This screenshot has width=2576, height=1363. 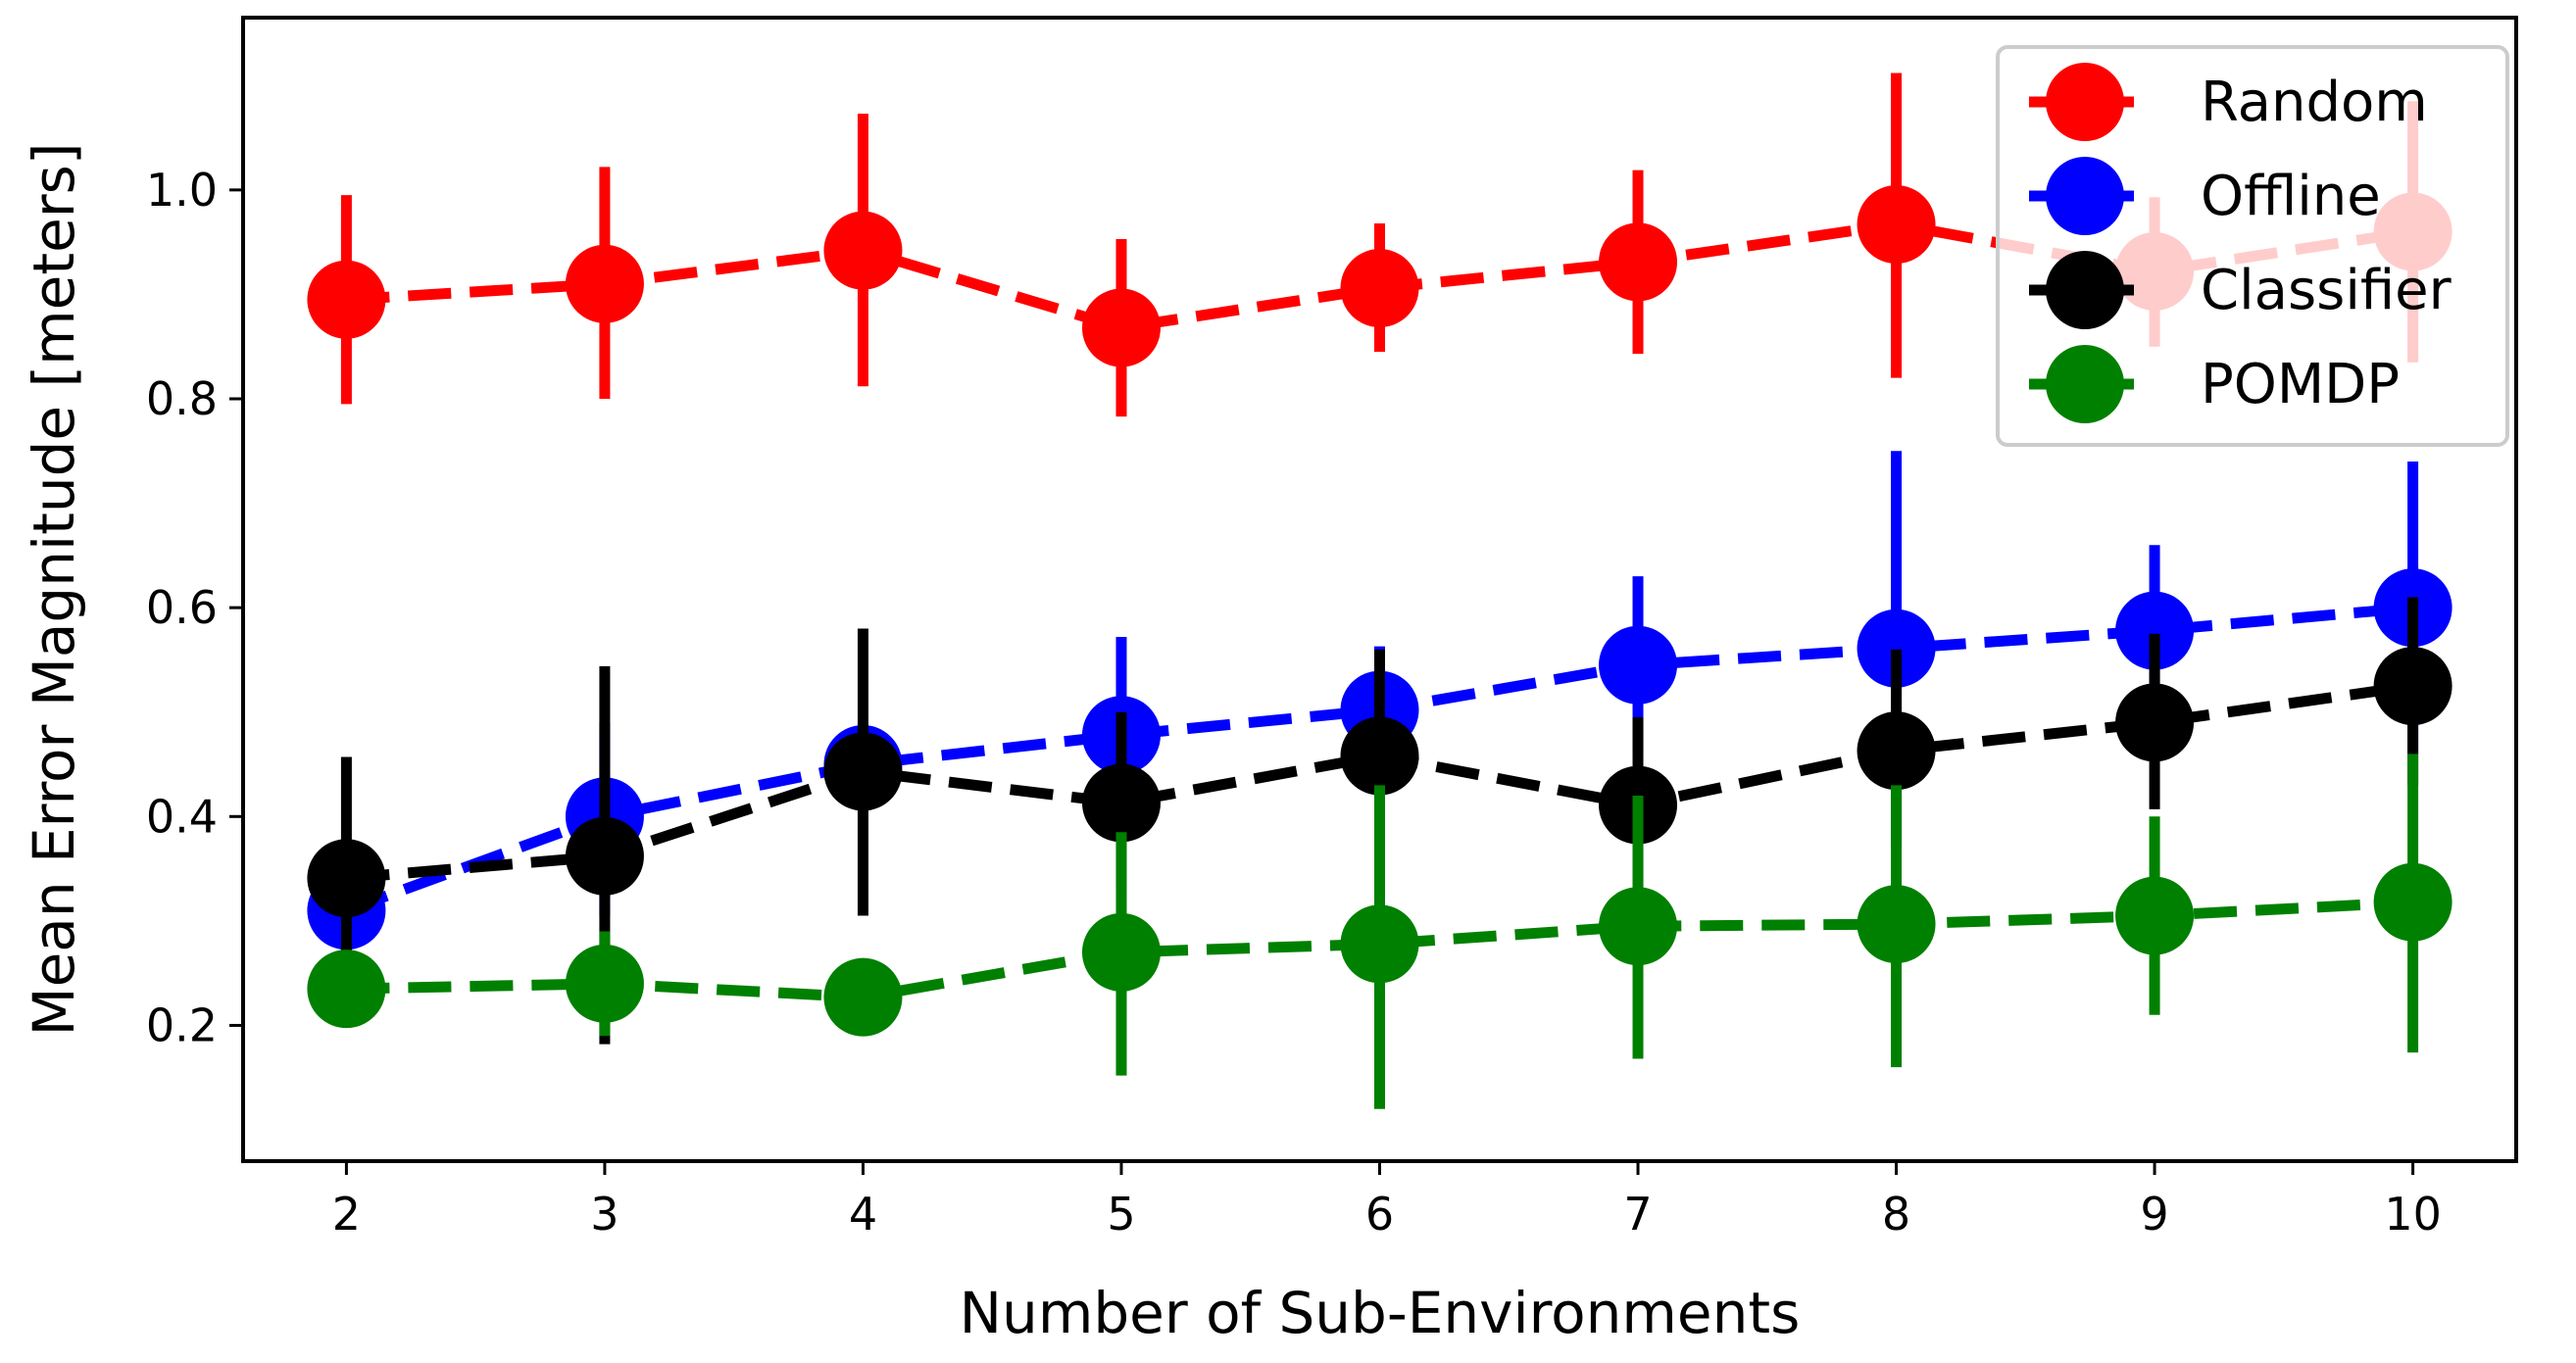 What do you see at coordinates (182, 1024) in the screenshot?
I see `y-tick-label: 0.2` at bounding box center [182, 1024].